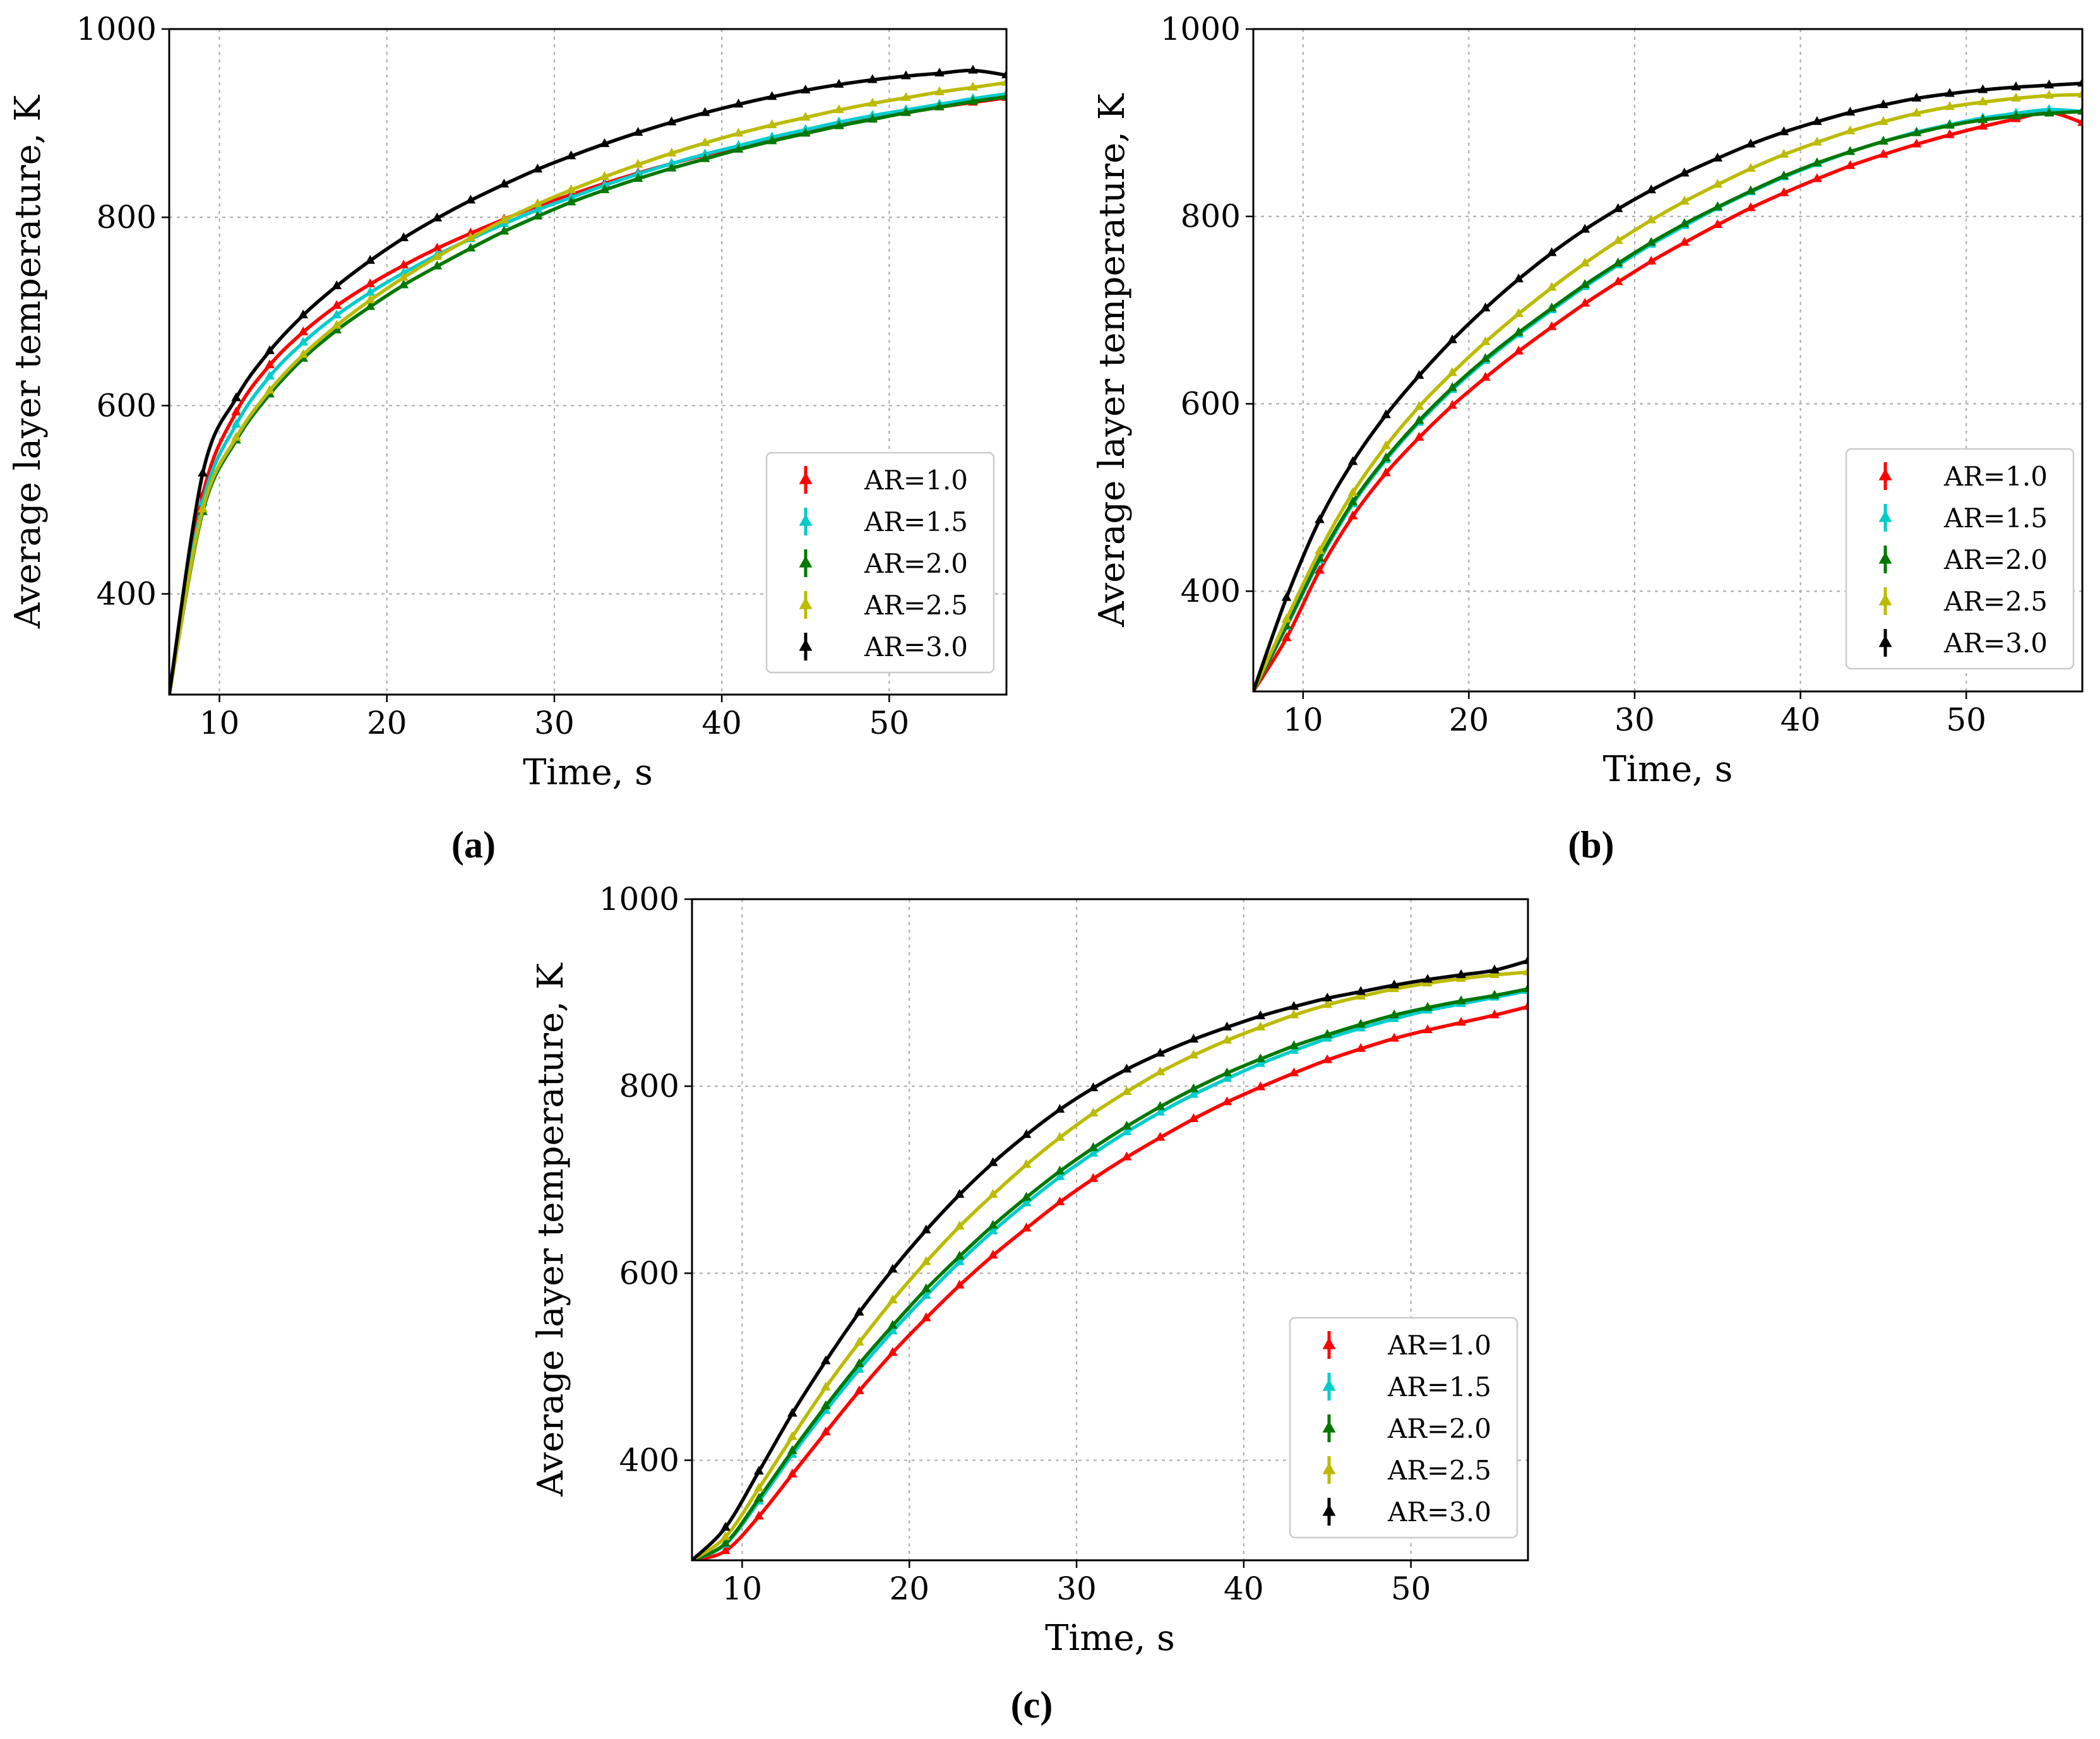 This screenshot has height=1739, width=2100. I want to click on y-tick-label-800-c: 800, so click(649, 1086).